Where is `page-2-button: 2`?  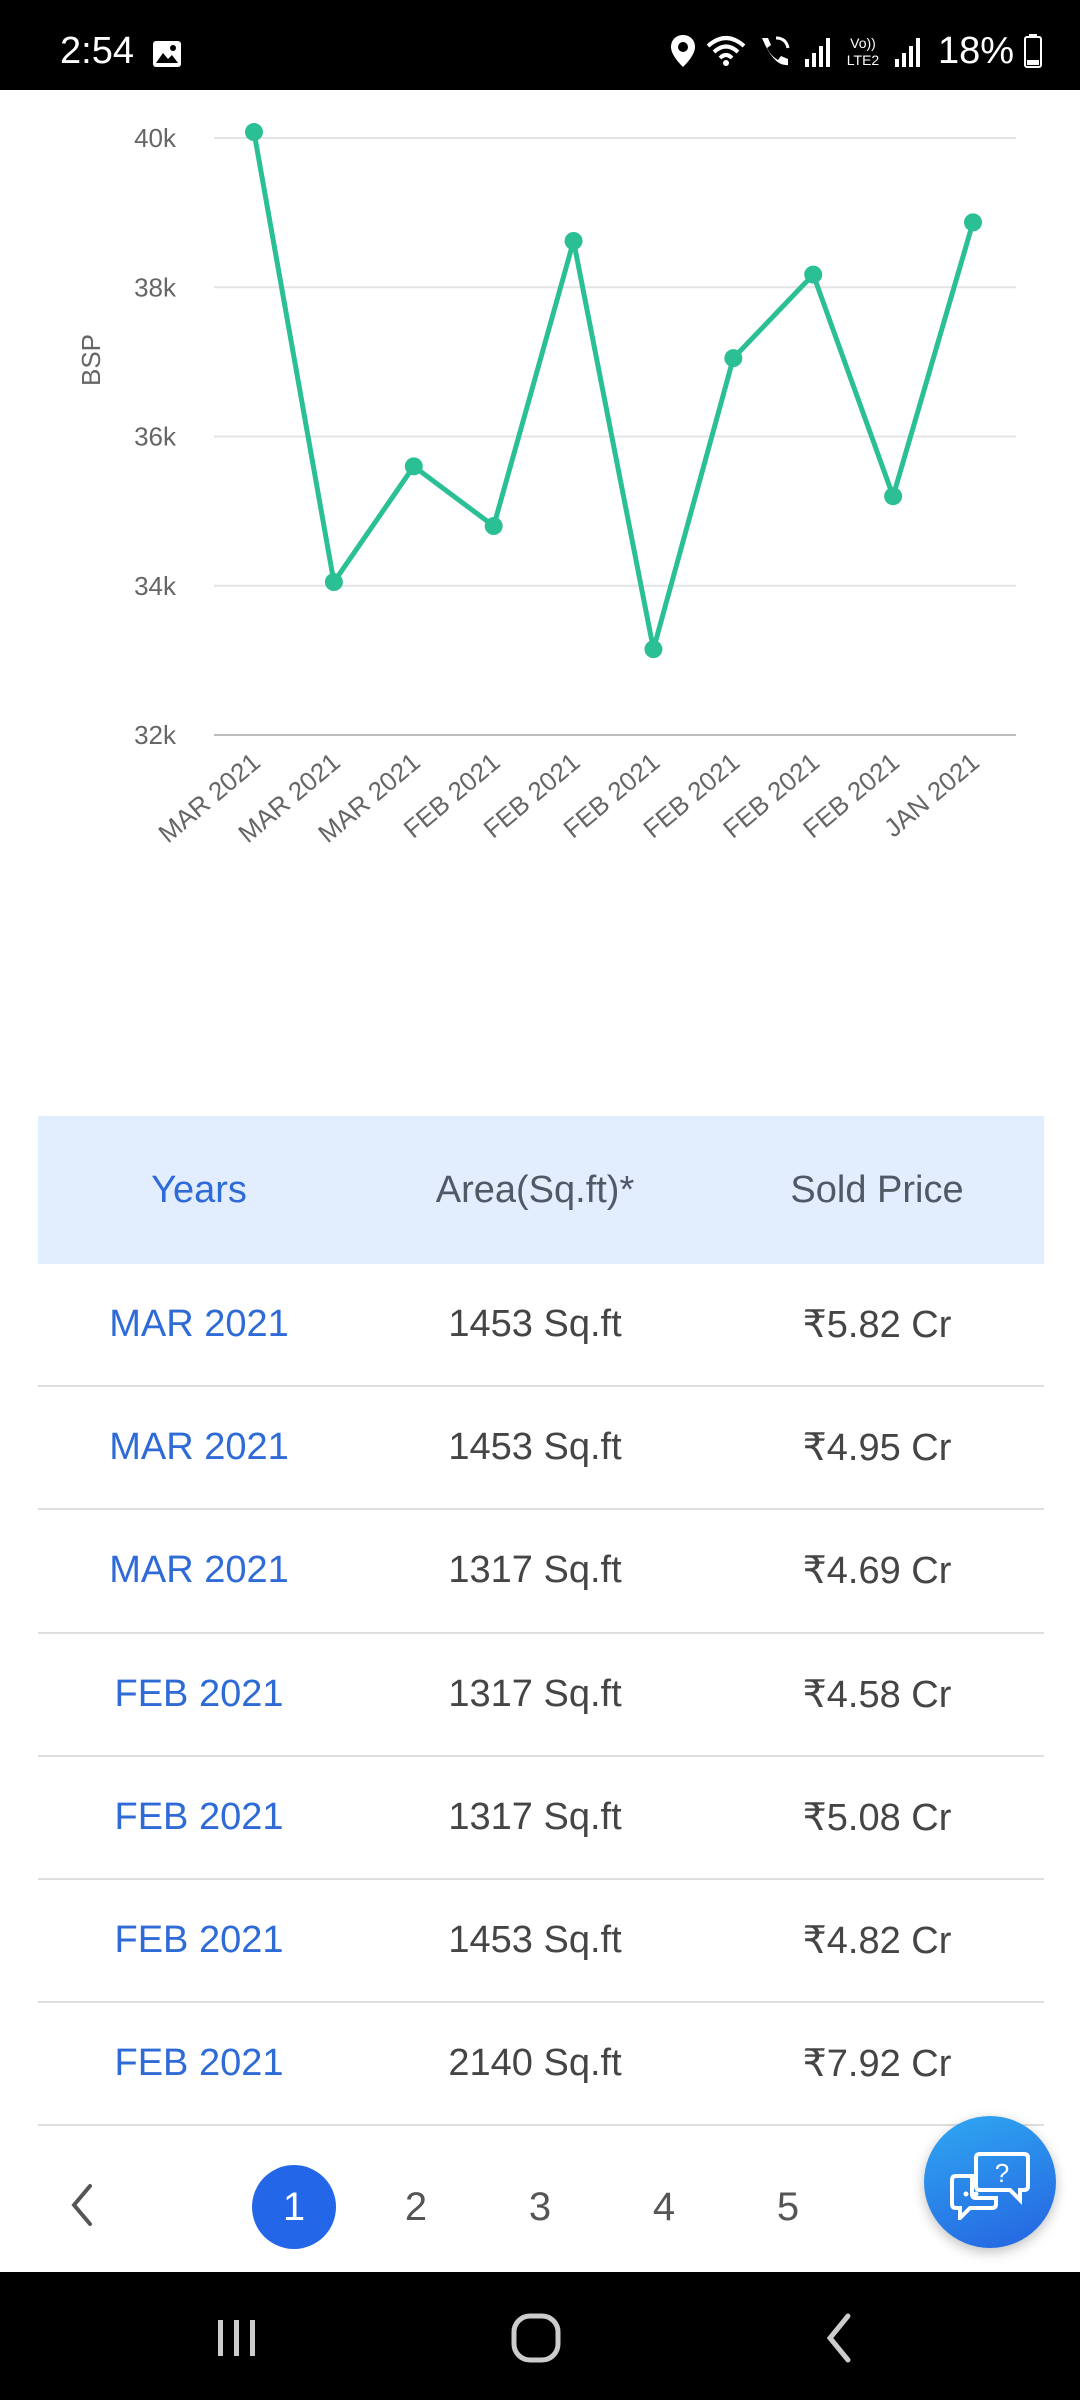 page-2-button: 2 is located at coordinates (416, 2206).